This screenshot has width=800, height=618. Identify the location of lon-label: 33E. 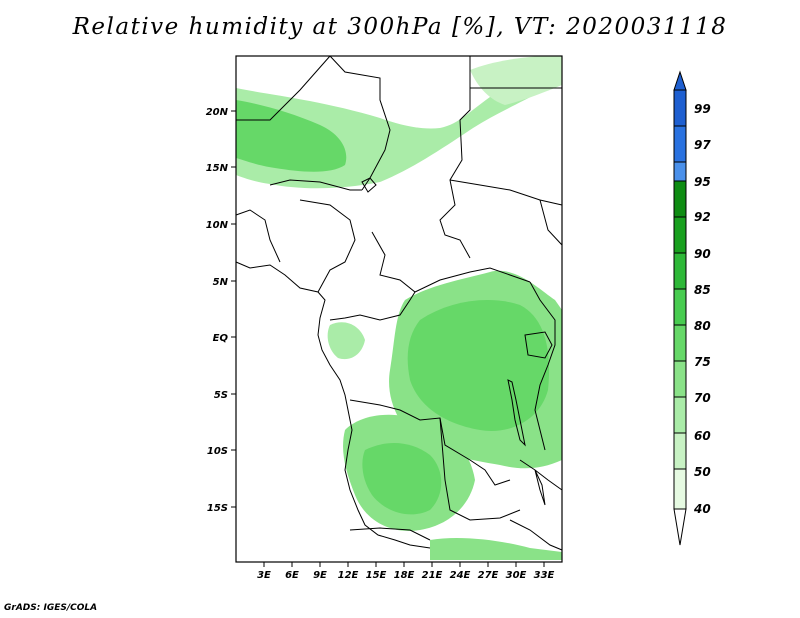
(544, 575).